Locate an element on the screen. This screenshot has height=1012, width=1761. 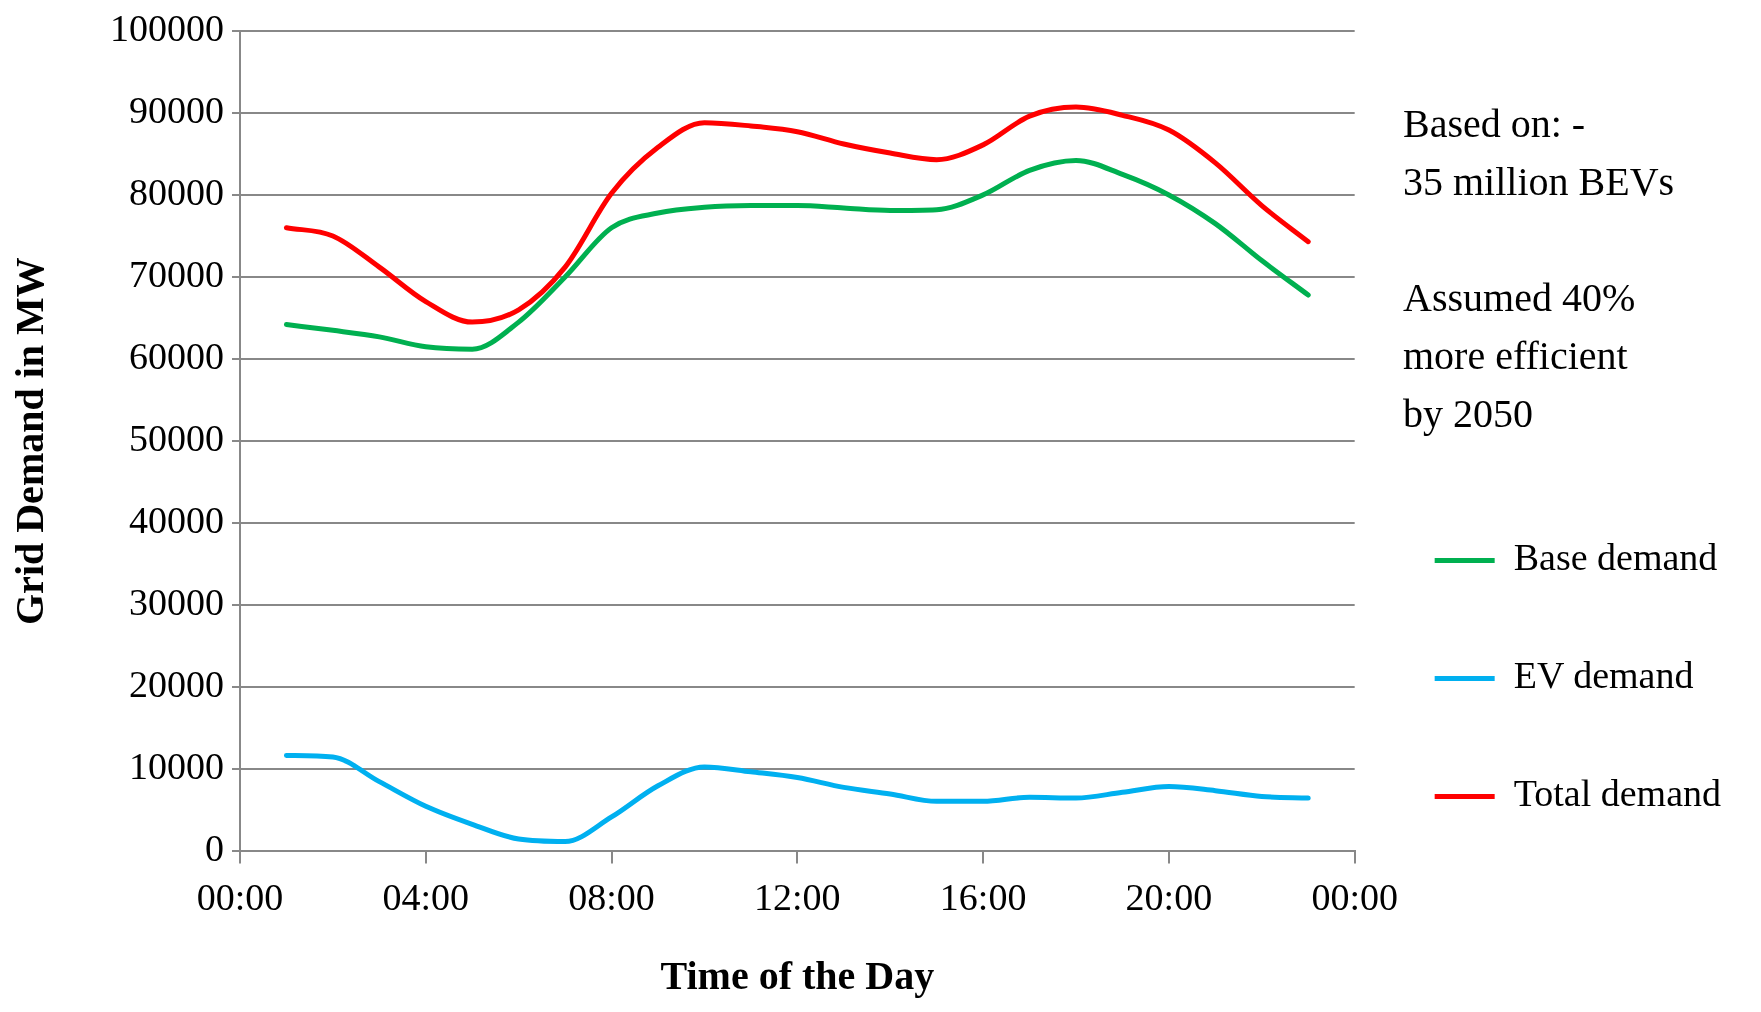
y-tick-label: 60000 is located at coordinates (176, 356).